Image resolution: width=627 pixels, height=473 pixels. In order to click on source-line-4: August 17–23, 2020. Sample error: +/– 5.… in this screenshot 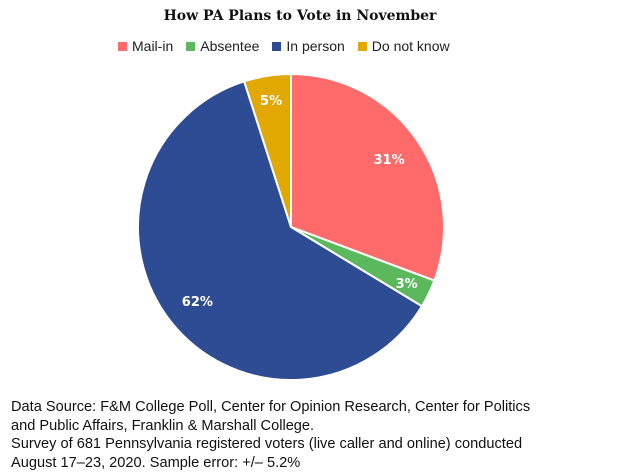, I will do `click(156, 462)`.